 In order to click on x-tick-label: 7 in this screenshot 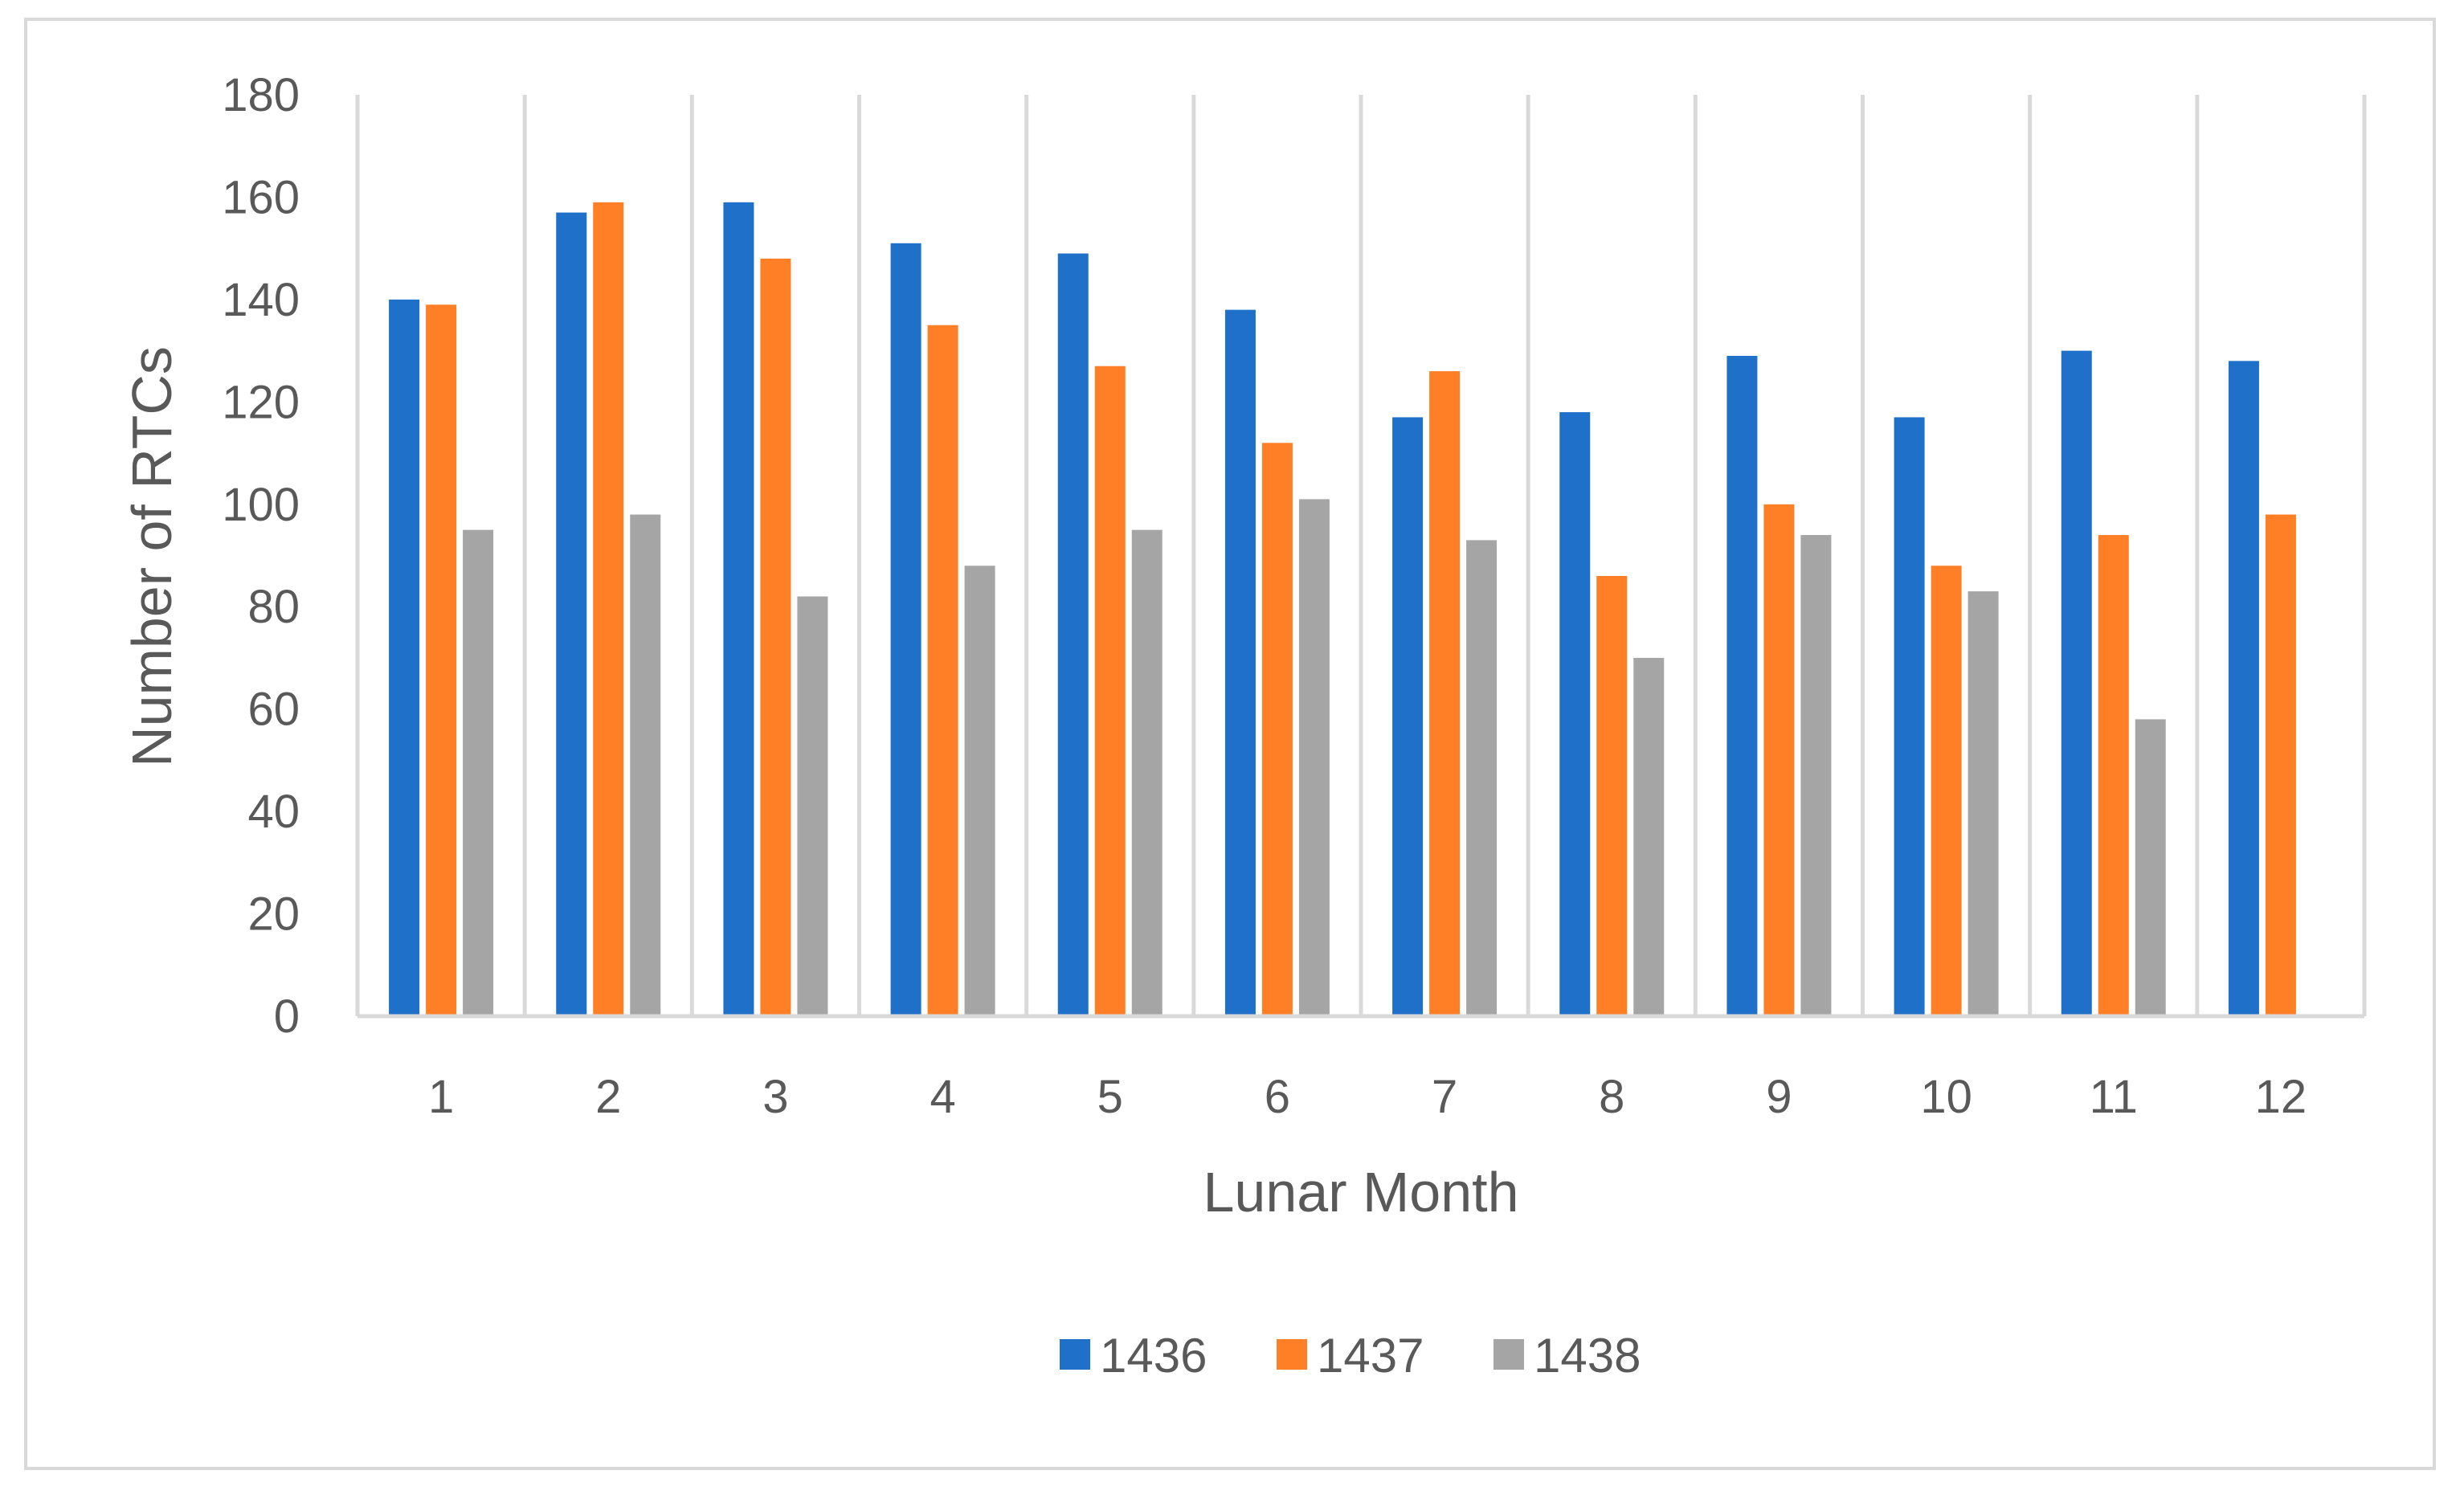, I will do `click(1445, 1097)`.